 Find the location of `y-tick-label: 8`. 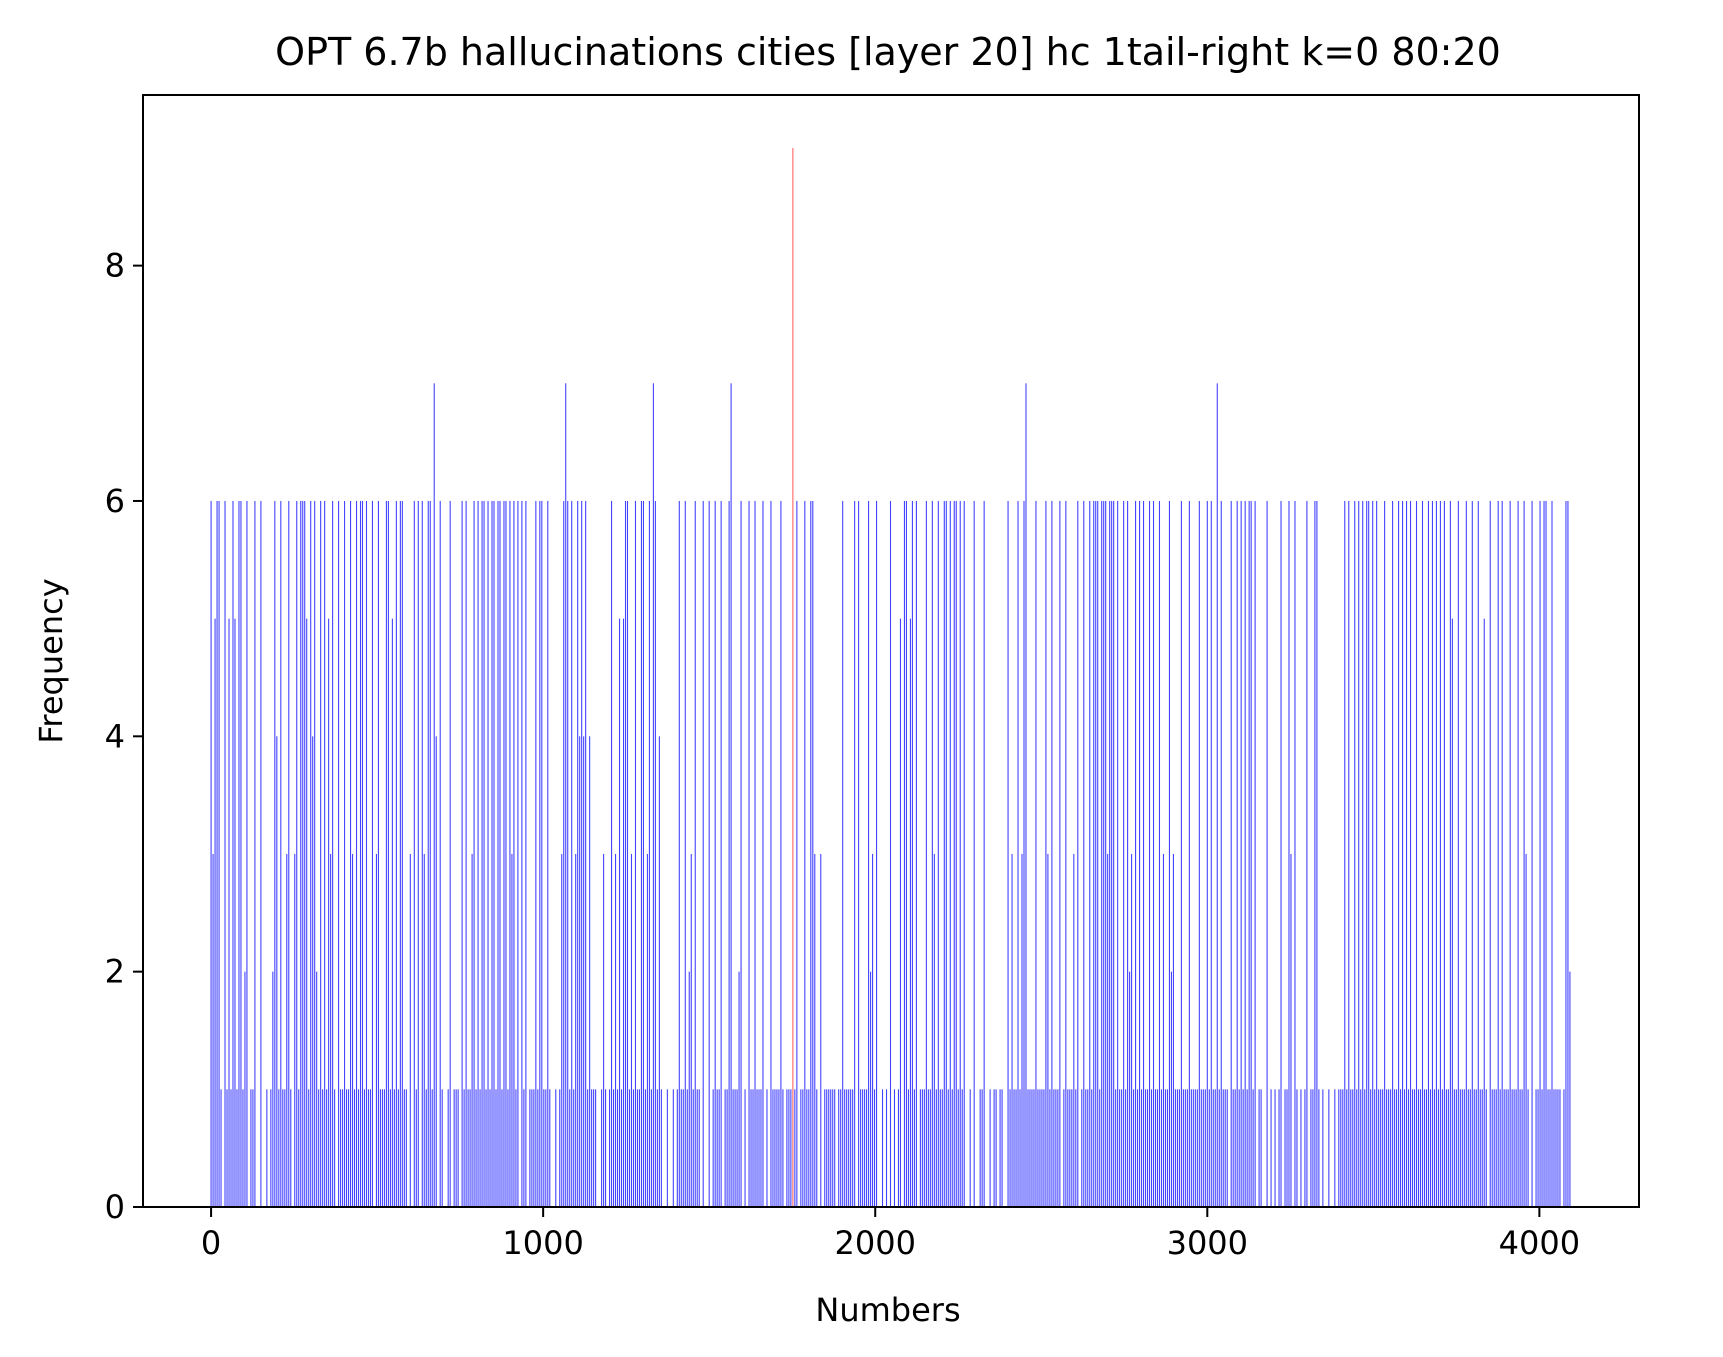

y-tick-label: 8 is located at coordinates (115, 266).